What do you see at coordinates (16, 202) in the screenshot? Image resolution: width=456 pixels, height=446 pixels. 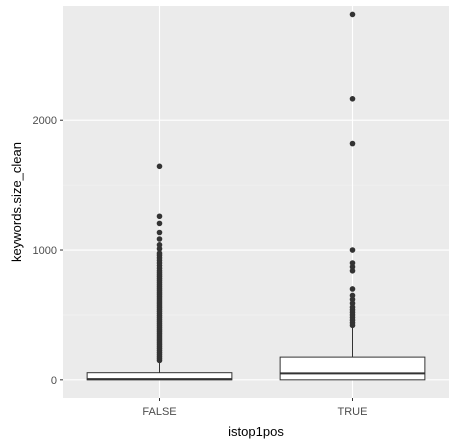 I see `y-axis-title: keywords.size_clean` at bounding box center [16, 202].